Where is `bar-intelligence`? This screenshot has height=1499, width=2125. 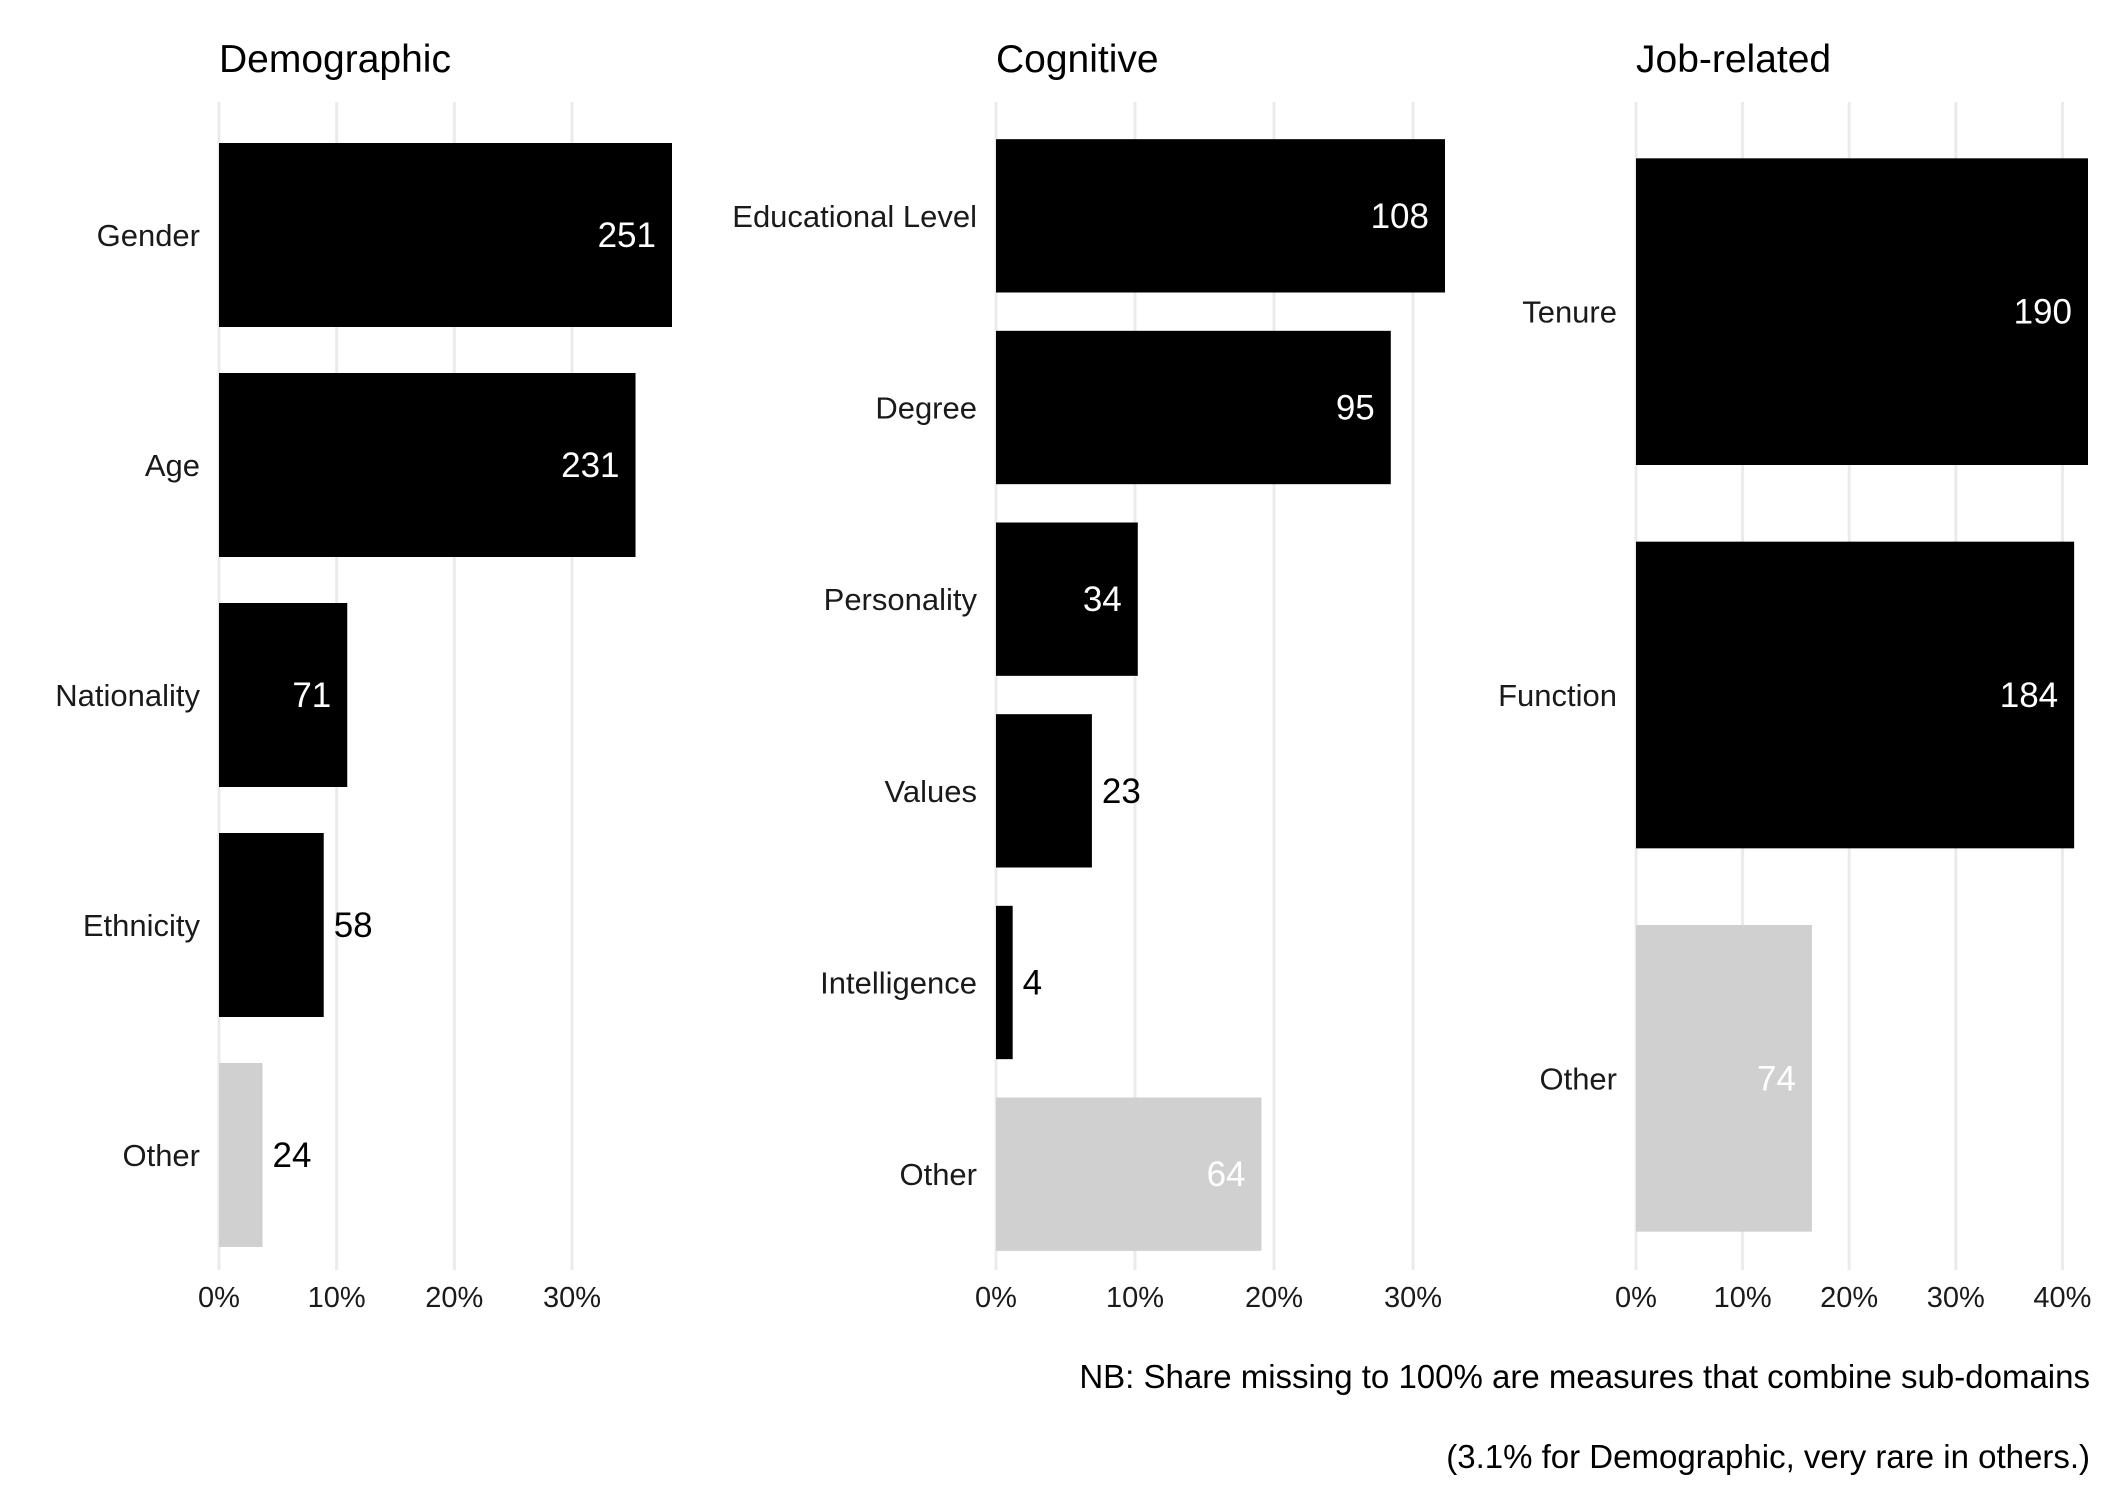 bar-intelligence is located at coordinates (1004, 982).